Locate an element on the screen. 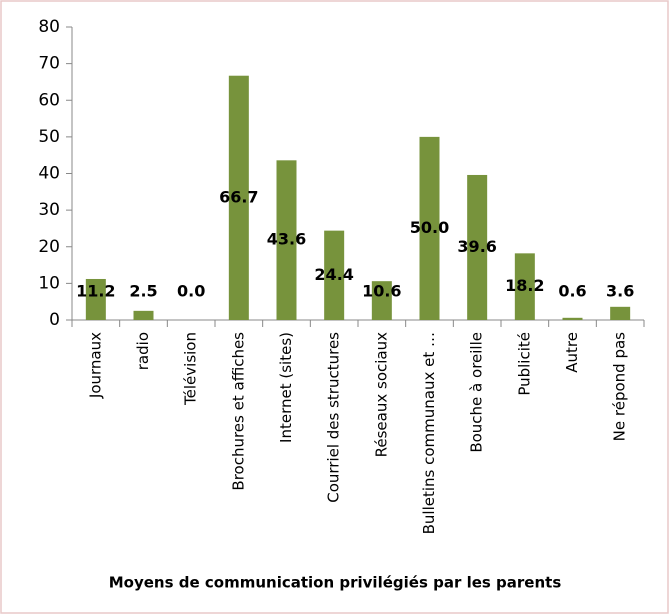 The height and width of the screenshot is (615, 670). y-tick-label: 0 is located at coordinates (54, 320).